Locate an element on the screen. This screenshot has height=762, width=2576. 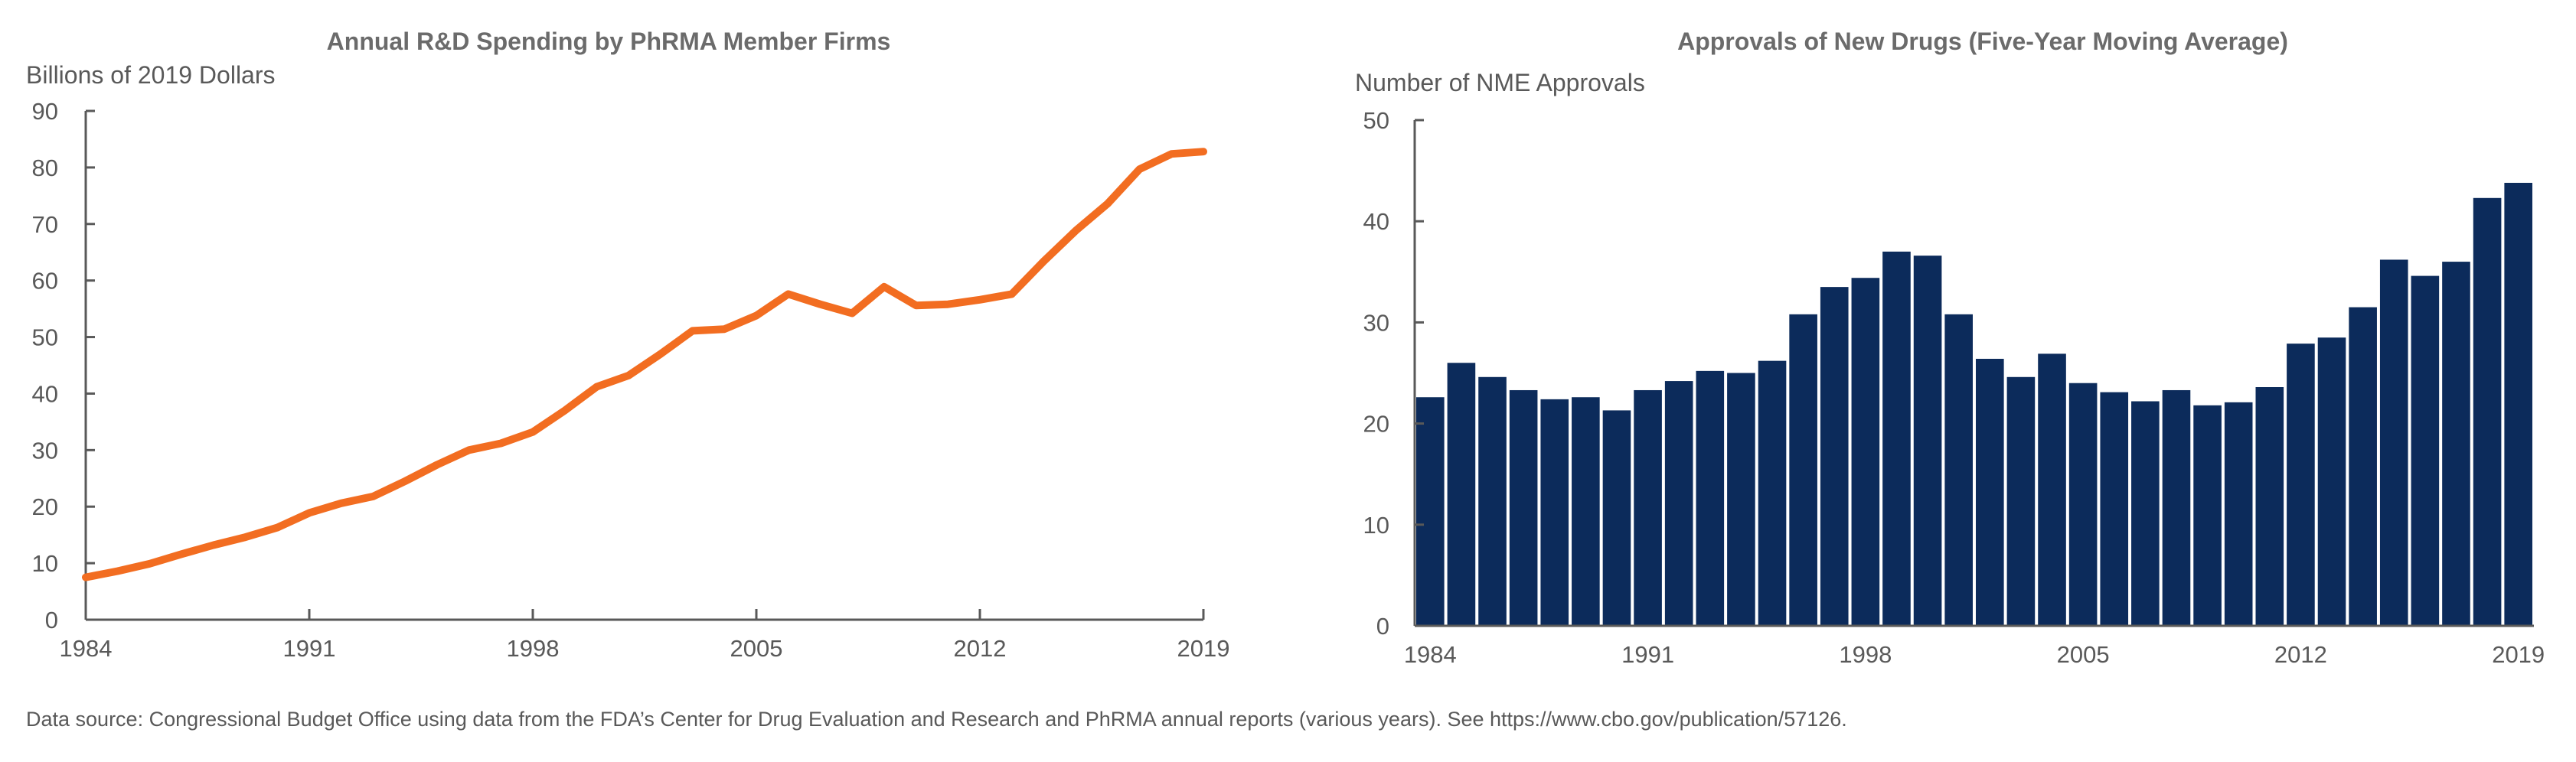
left-y-tick-label: 70 is located at coordinates (45, 224).